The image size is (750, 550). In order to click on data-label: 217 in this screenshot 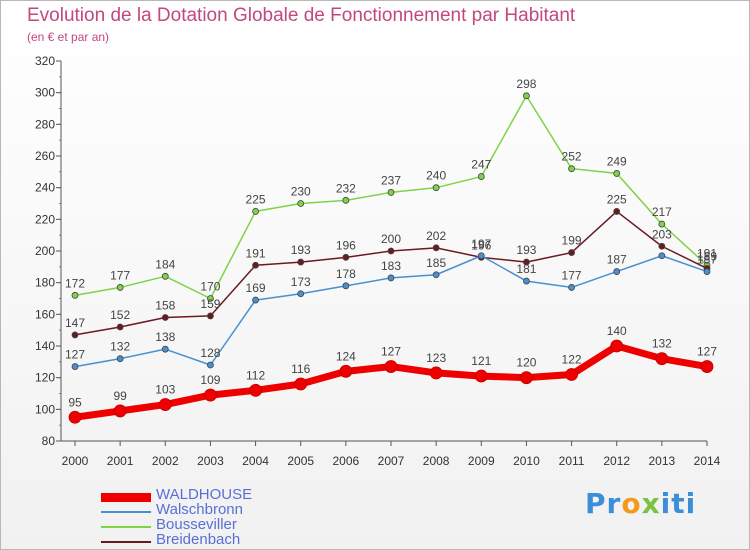, I will do `click(662, 212)`.